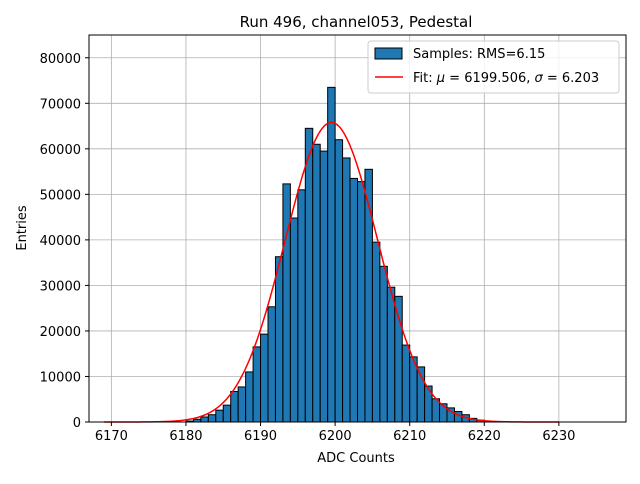  I want to click on legend-box, so click(493, 67).